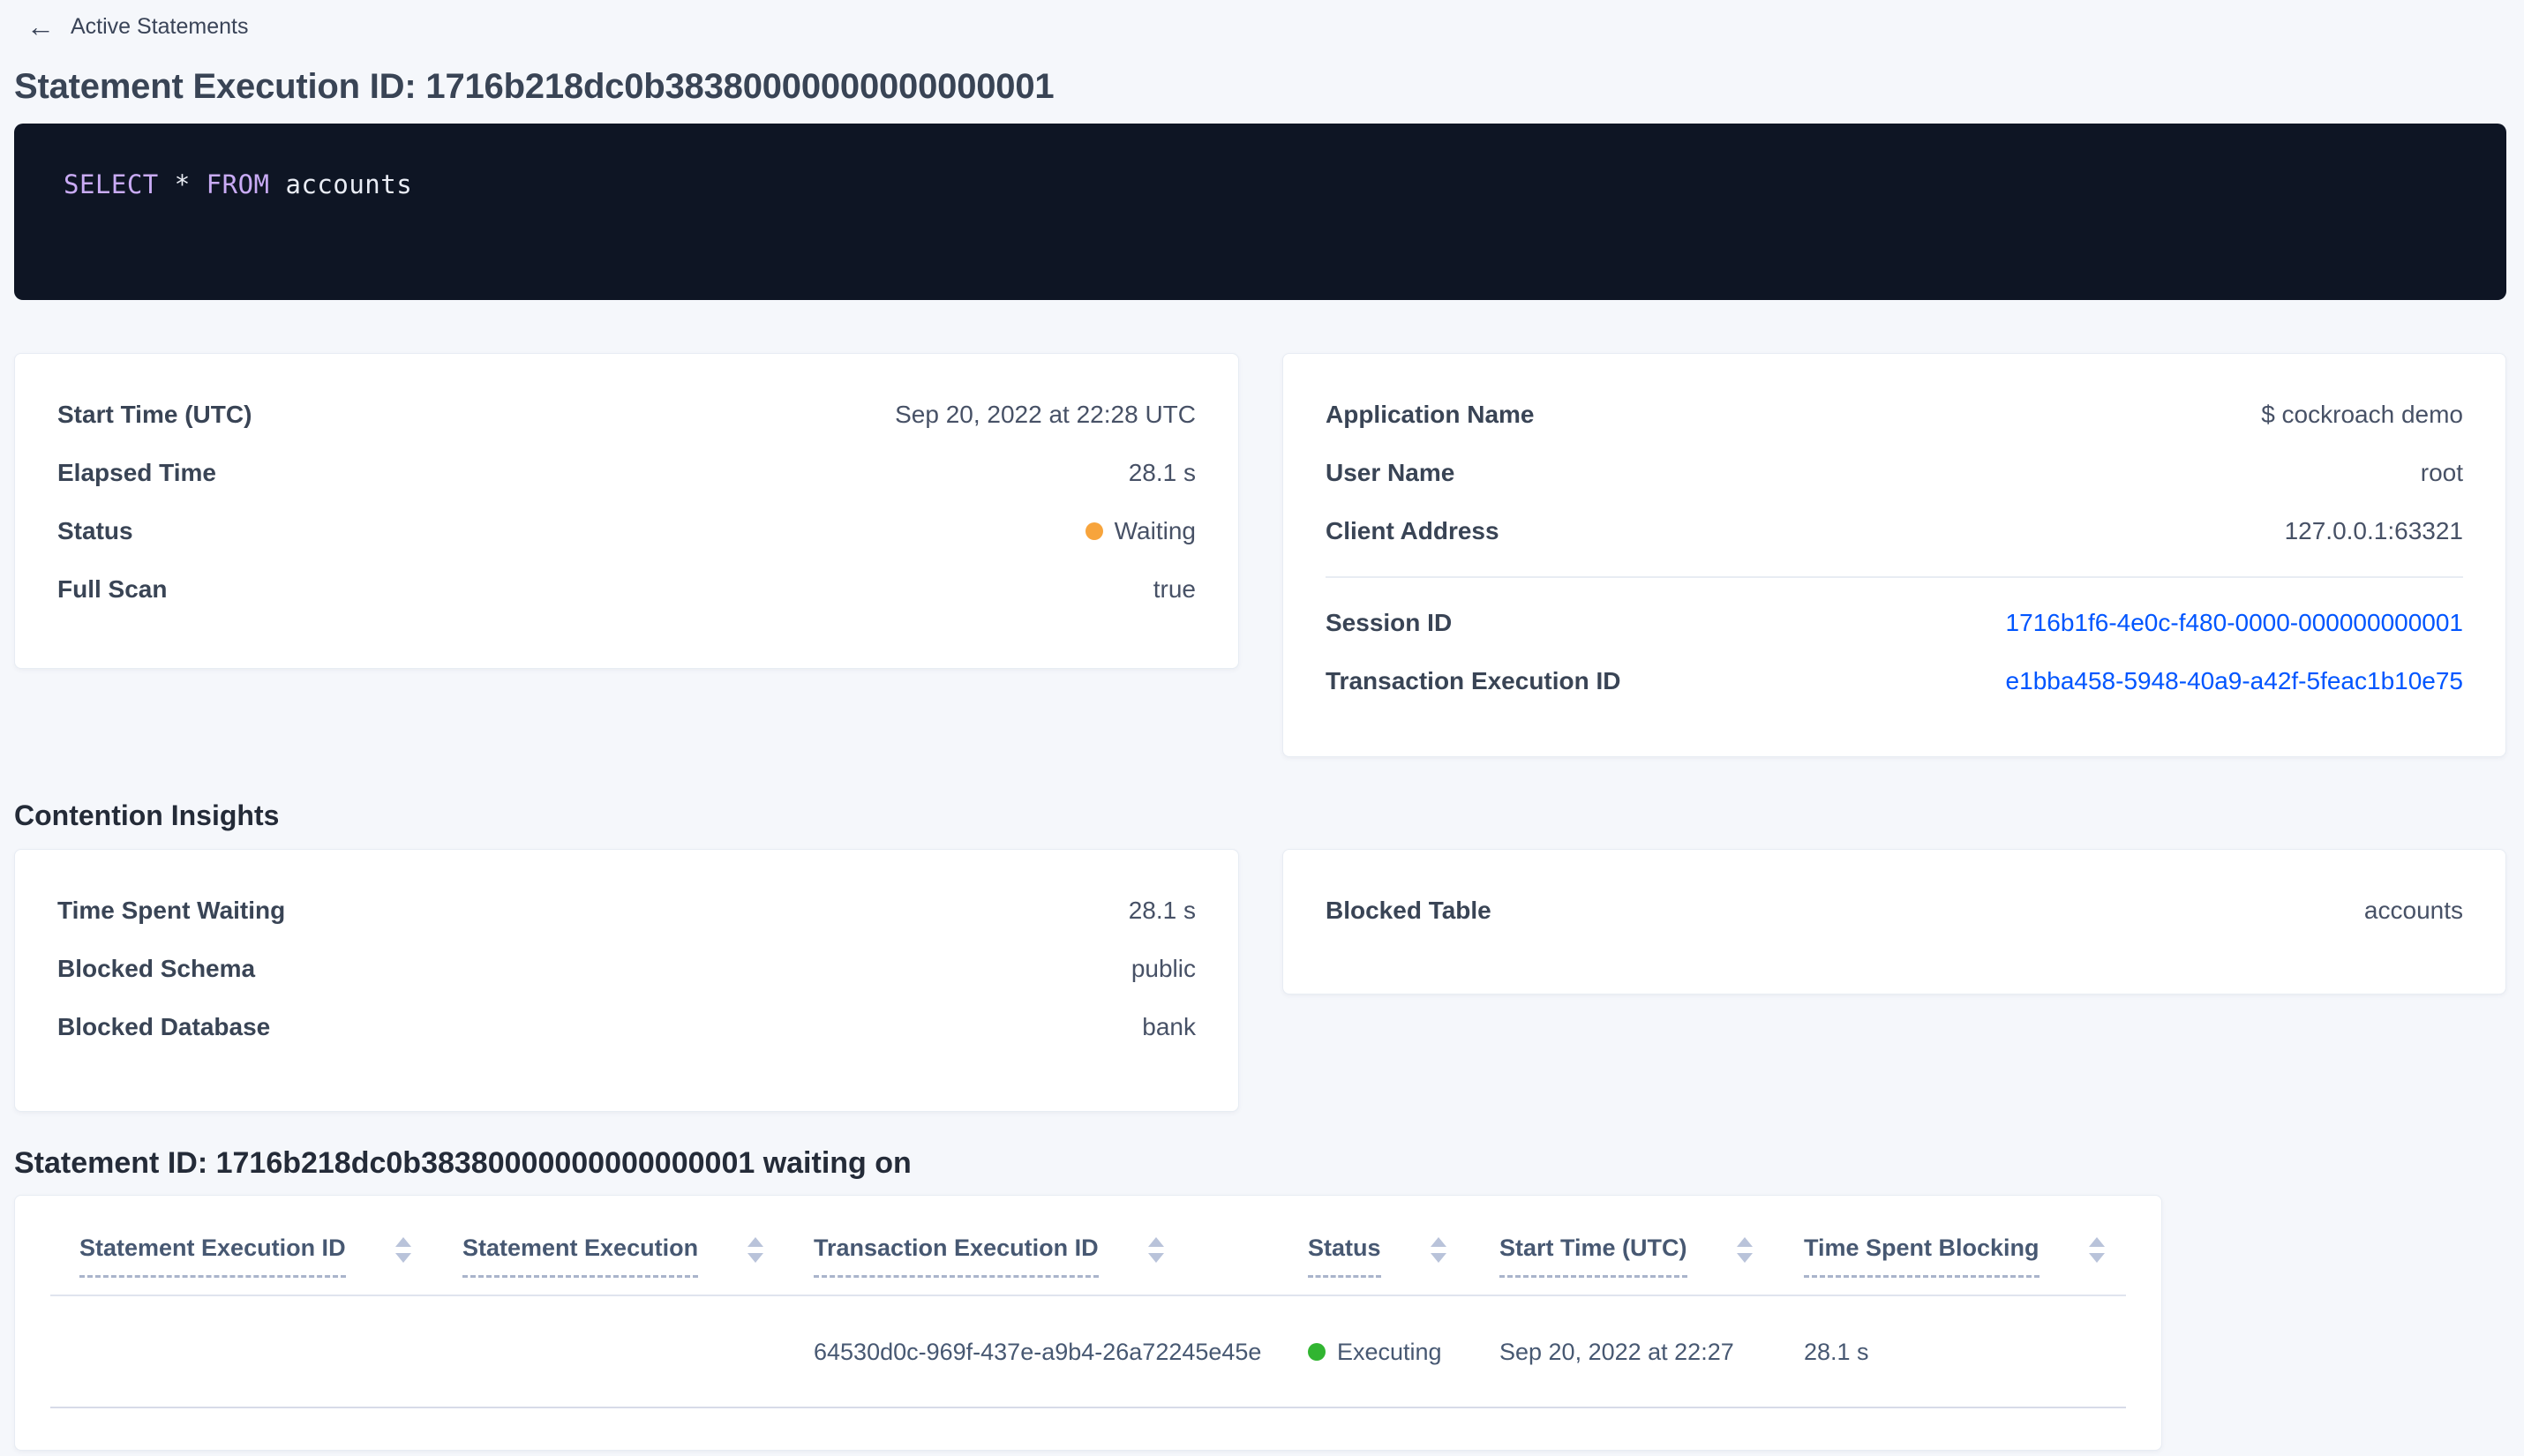 The width and height of the screenshot is (2524, 1456). Describe the element at coordinates (171, 910) in the screenshot. I see `time-spent-waiting-label: Time Spent Waiting` at that location.